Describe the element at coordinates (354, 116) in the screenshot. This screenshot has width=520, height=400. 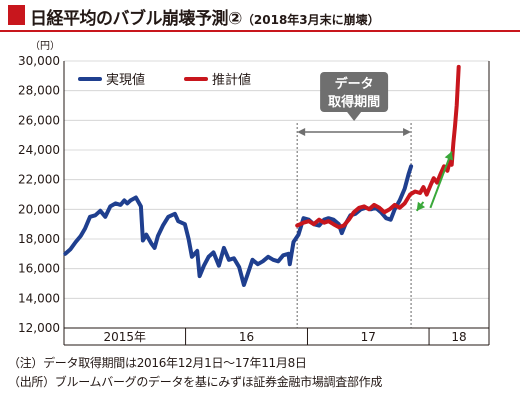
I see `annotation-pointer` at that location.